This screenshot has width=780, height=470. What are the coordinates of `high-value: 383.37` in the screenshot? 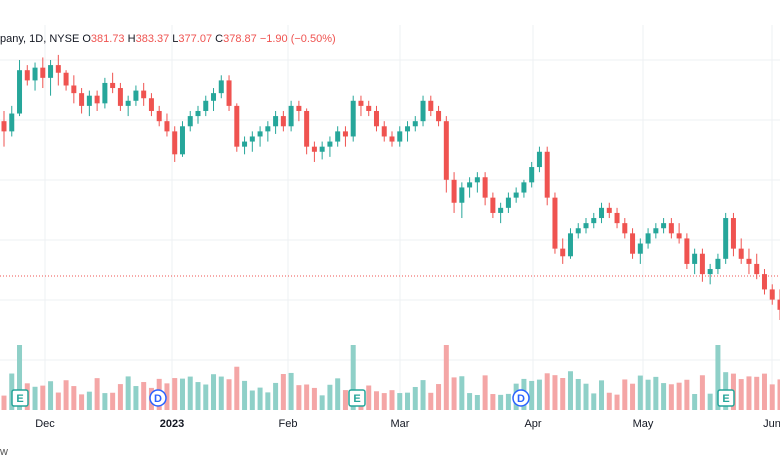 It's located at (152, 39).